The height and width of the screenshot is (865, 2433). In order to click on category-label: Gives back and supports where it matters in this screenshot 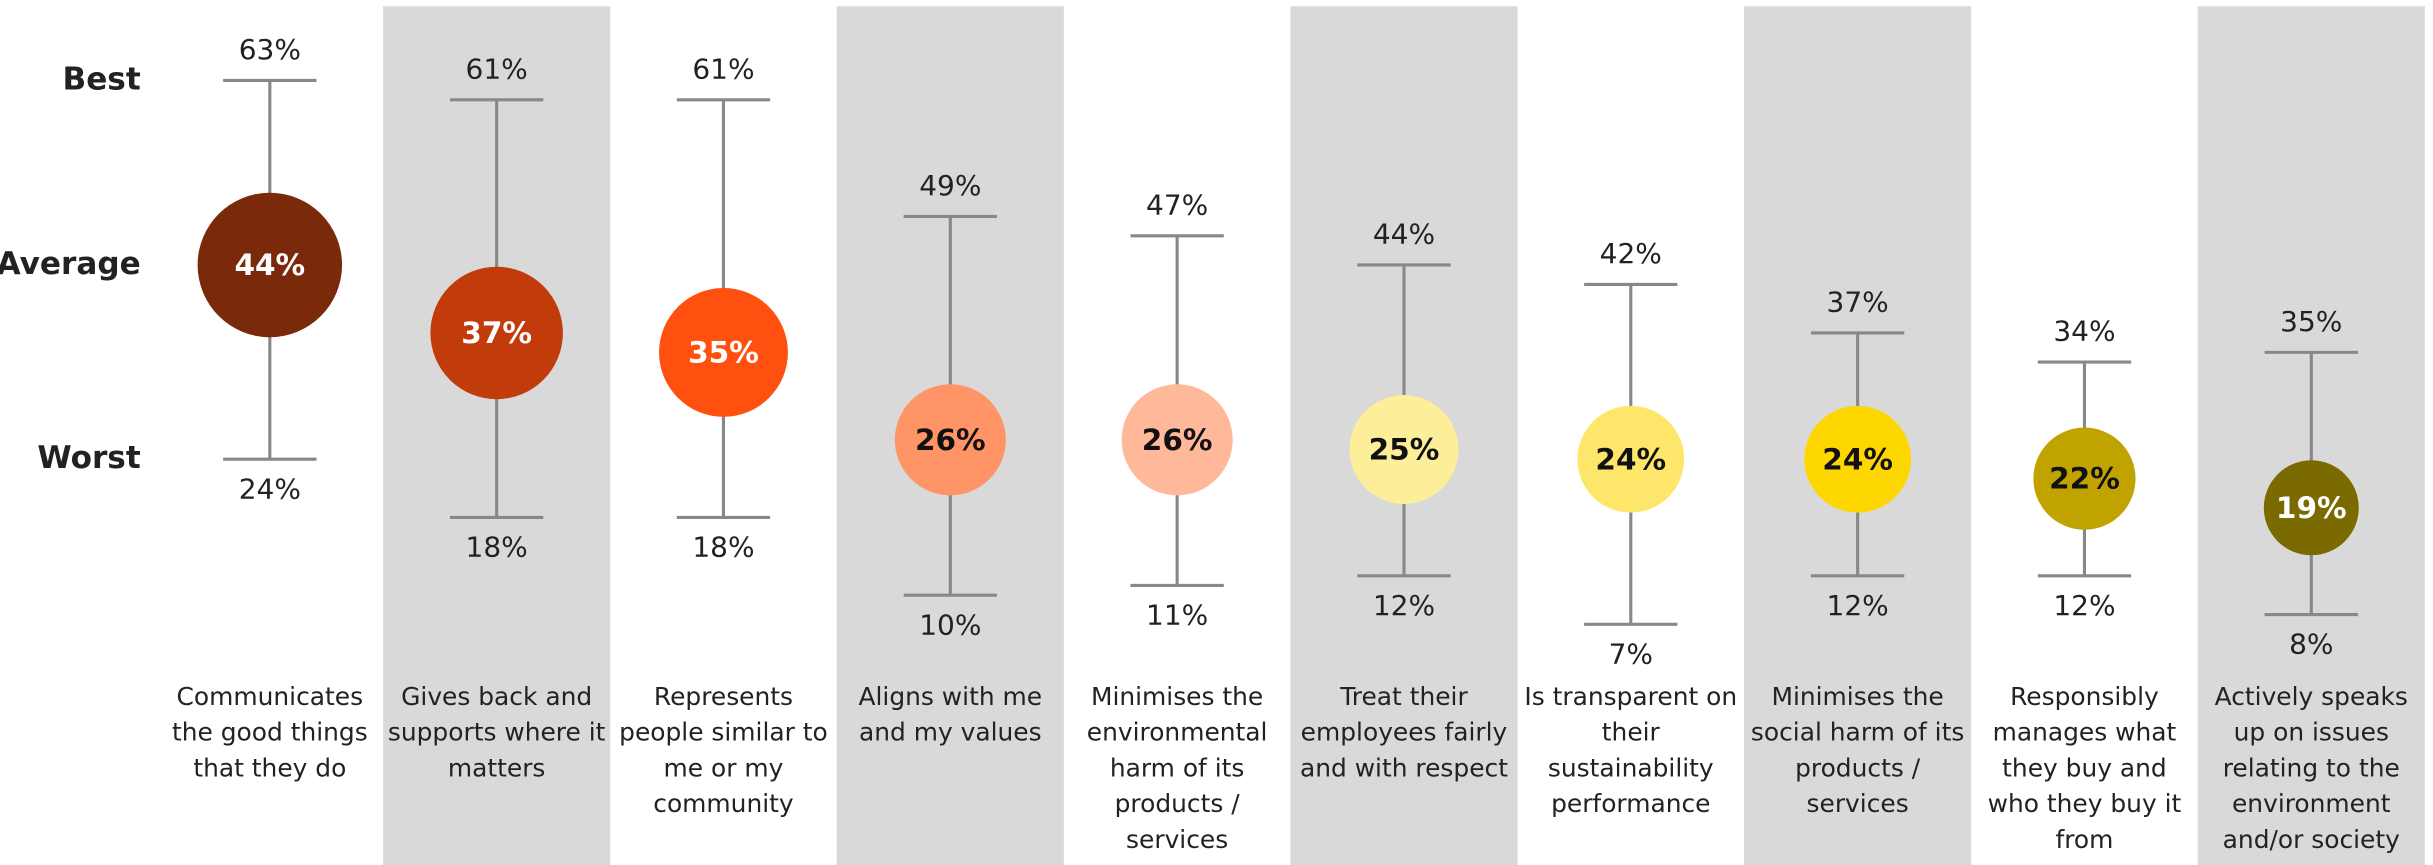, I will do `click(496, 732)`.